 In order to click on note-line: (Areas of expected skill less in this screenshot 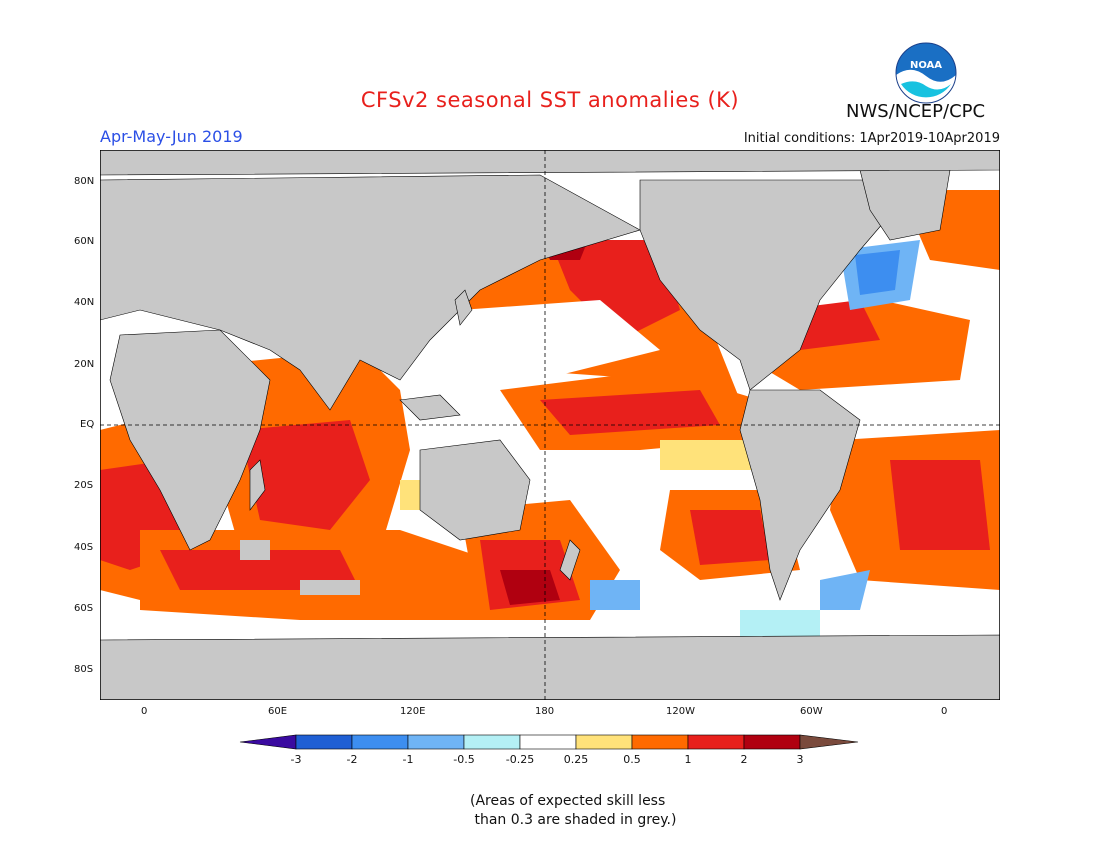, I will do `click(568, 801)`.